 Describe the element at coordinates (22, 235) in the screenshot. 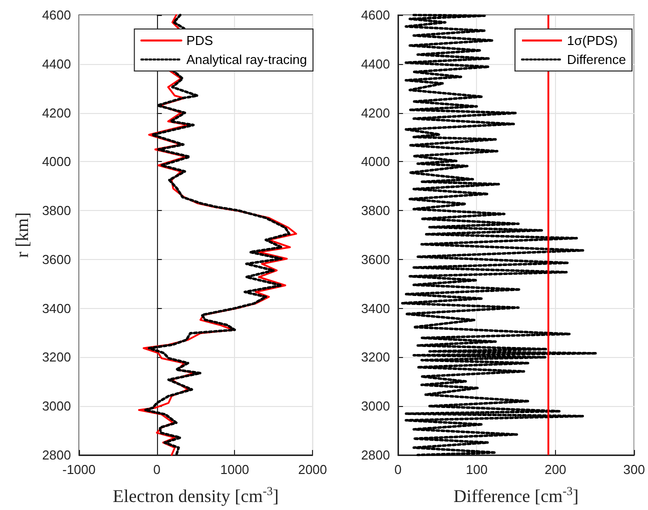

I see `y-axis-title: r [km]` at that location.